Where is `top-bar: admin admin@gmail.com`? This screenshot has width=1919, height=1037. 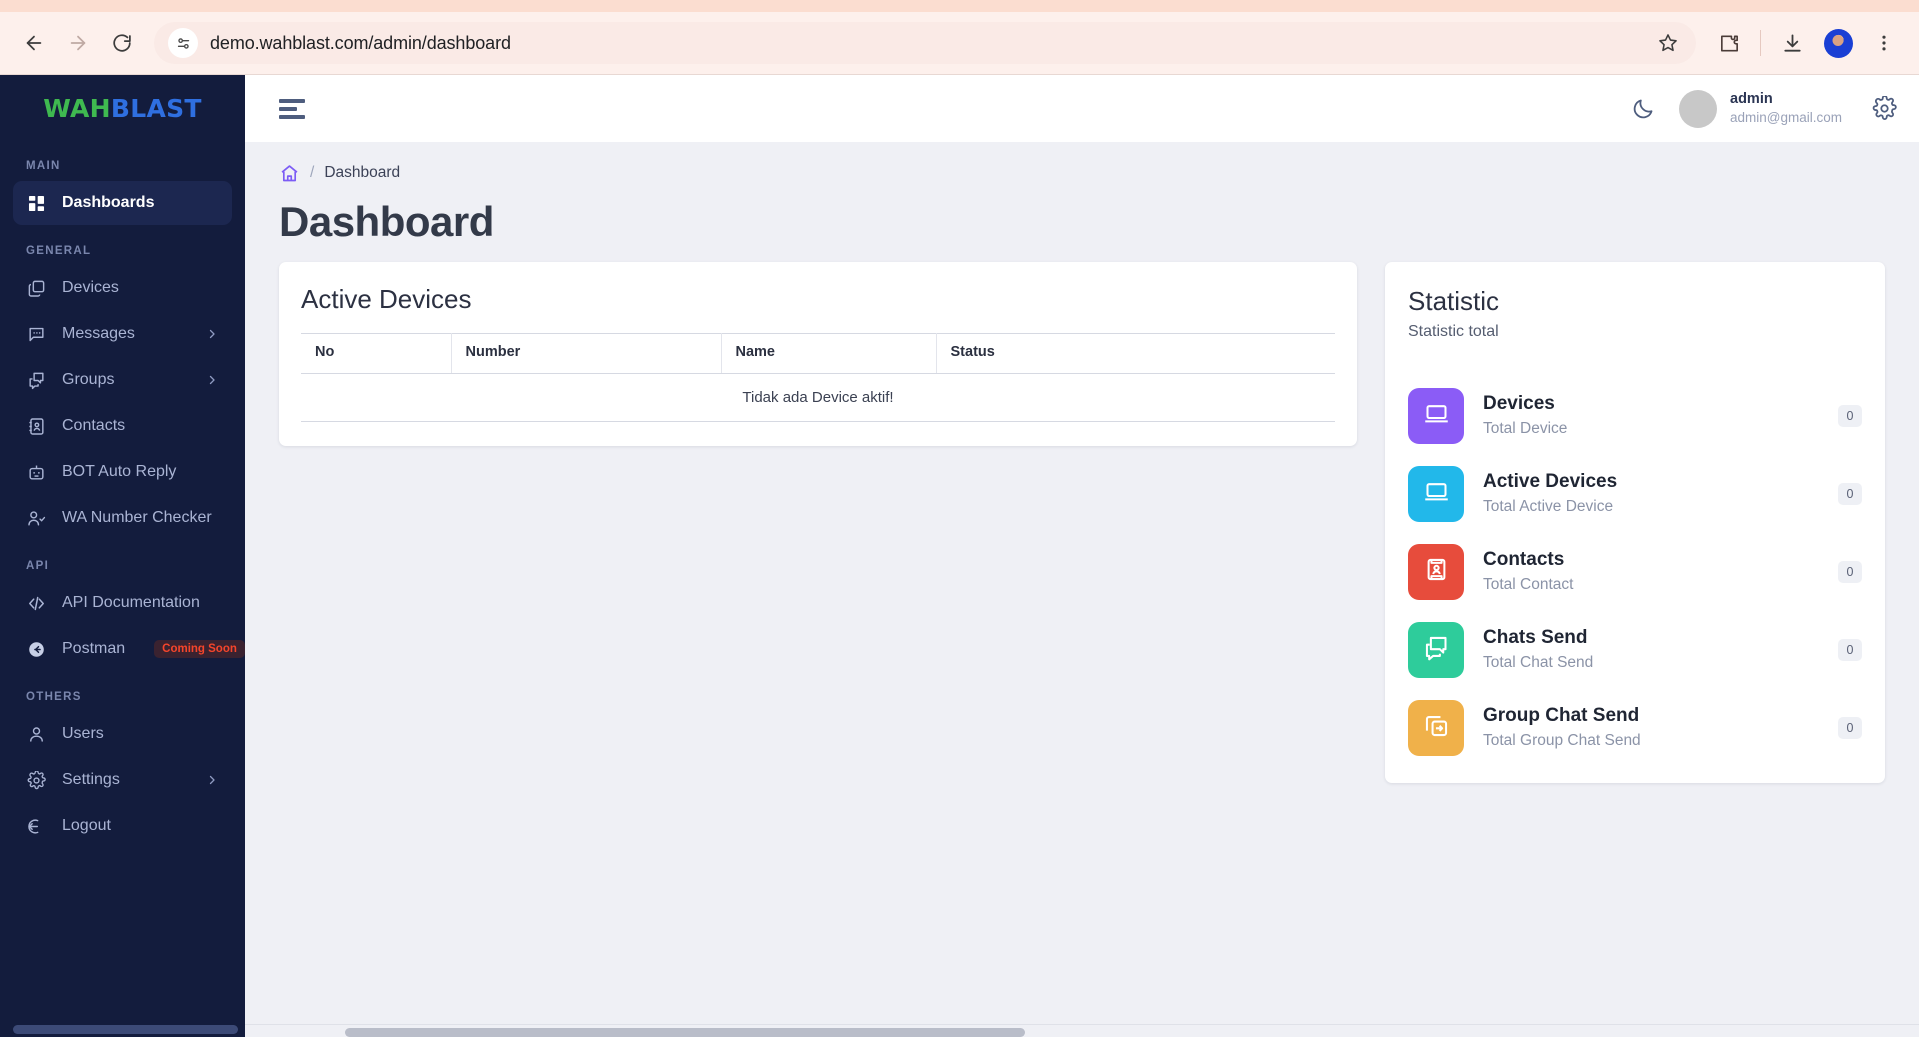
top-bar: admin admin@gmail.com is located at coordinates (1082, 108).